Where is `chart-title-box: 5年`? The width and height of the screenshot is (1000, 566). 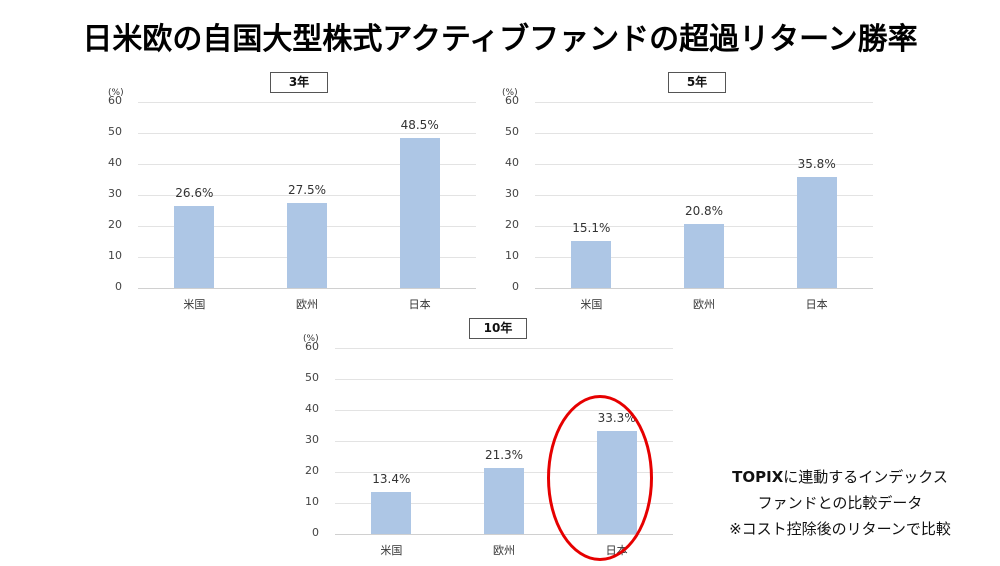
chart-title-box: 5年 is located at coordinates (697, 82).